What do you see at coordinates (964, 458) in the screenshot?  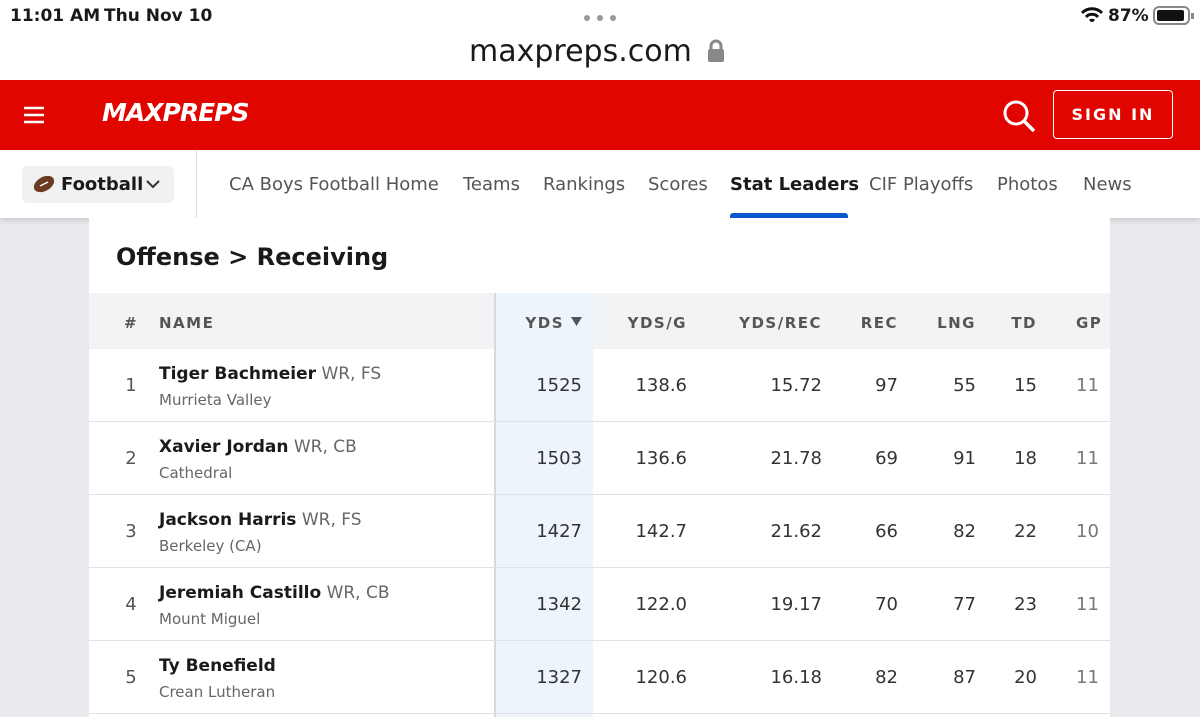 I see `stat: 91` at bounding box center [964, 458].